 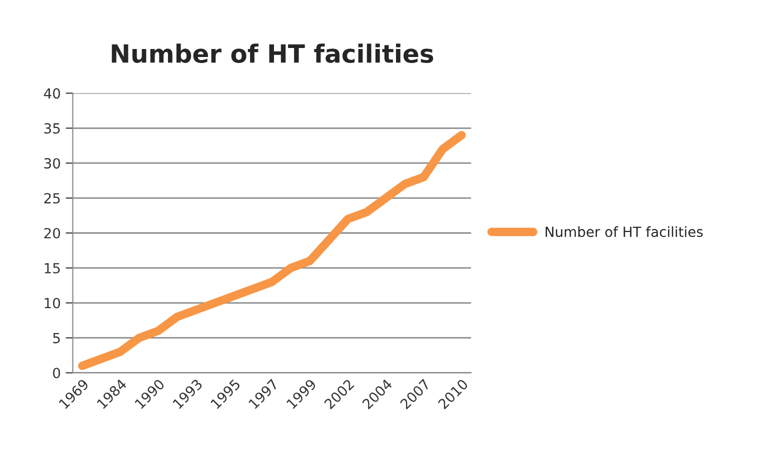 What do you see at coordinates (52, 233) in the screenshot?
I see `y-tick-label: 20` at bounding box center [52, 233].